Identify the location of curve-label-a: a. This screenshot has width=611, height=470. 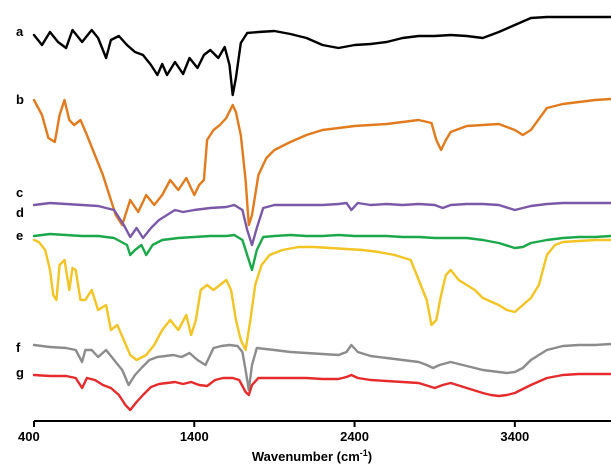
(20, 31).